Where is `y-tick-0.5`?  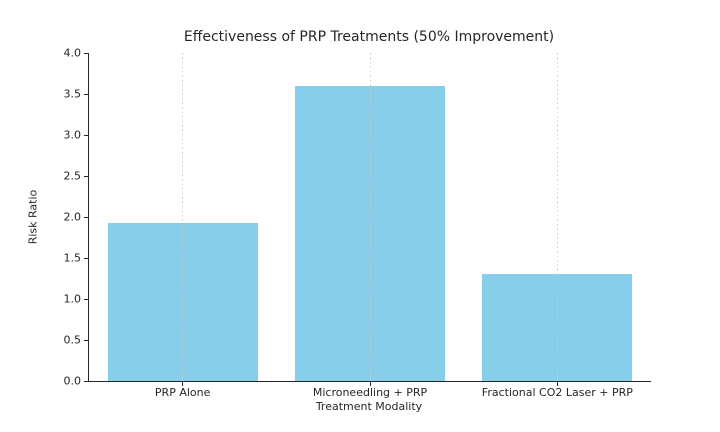 y-tick-0.5 is located at coordinates (86, 340).